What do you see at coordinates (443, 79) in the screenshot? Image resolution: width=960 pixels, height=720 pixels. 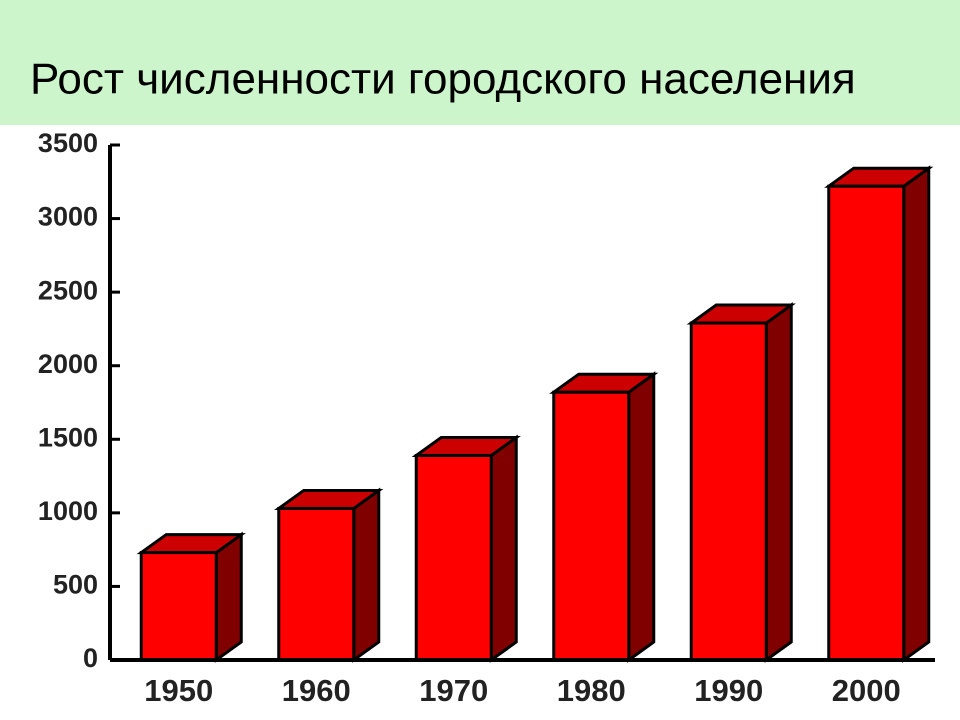 I see `chart-title: Рост численности городского населения` at bounding box center [443, 79].